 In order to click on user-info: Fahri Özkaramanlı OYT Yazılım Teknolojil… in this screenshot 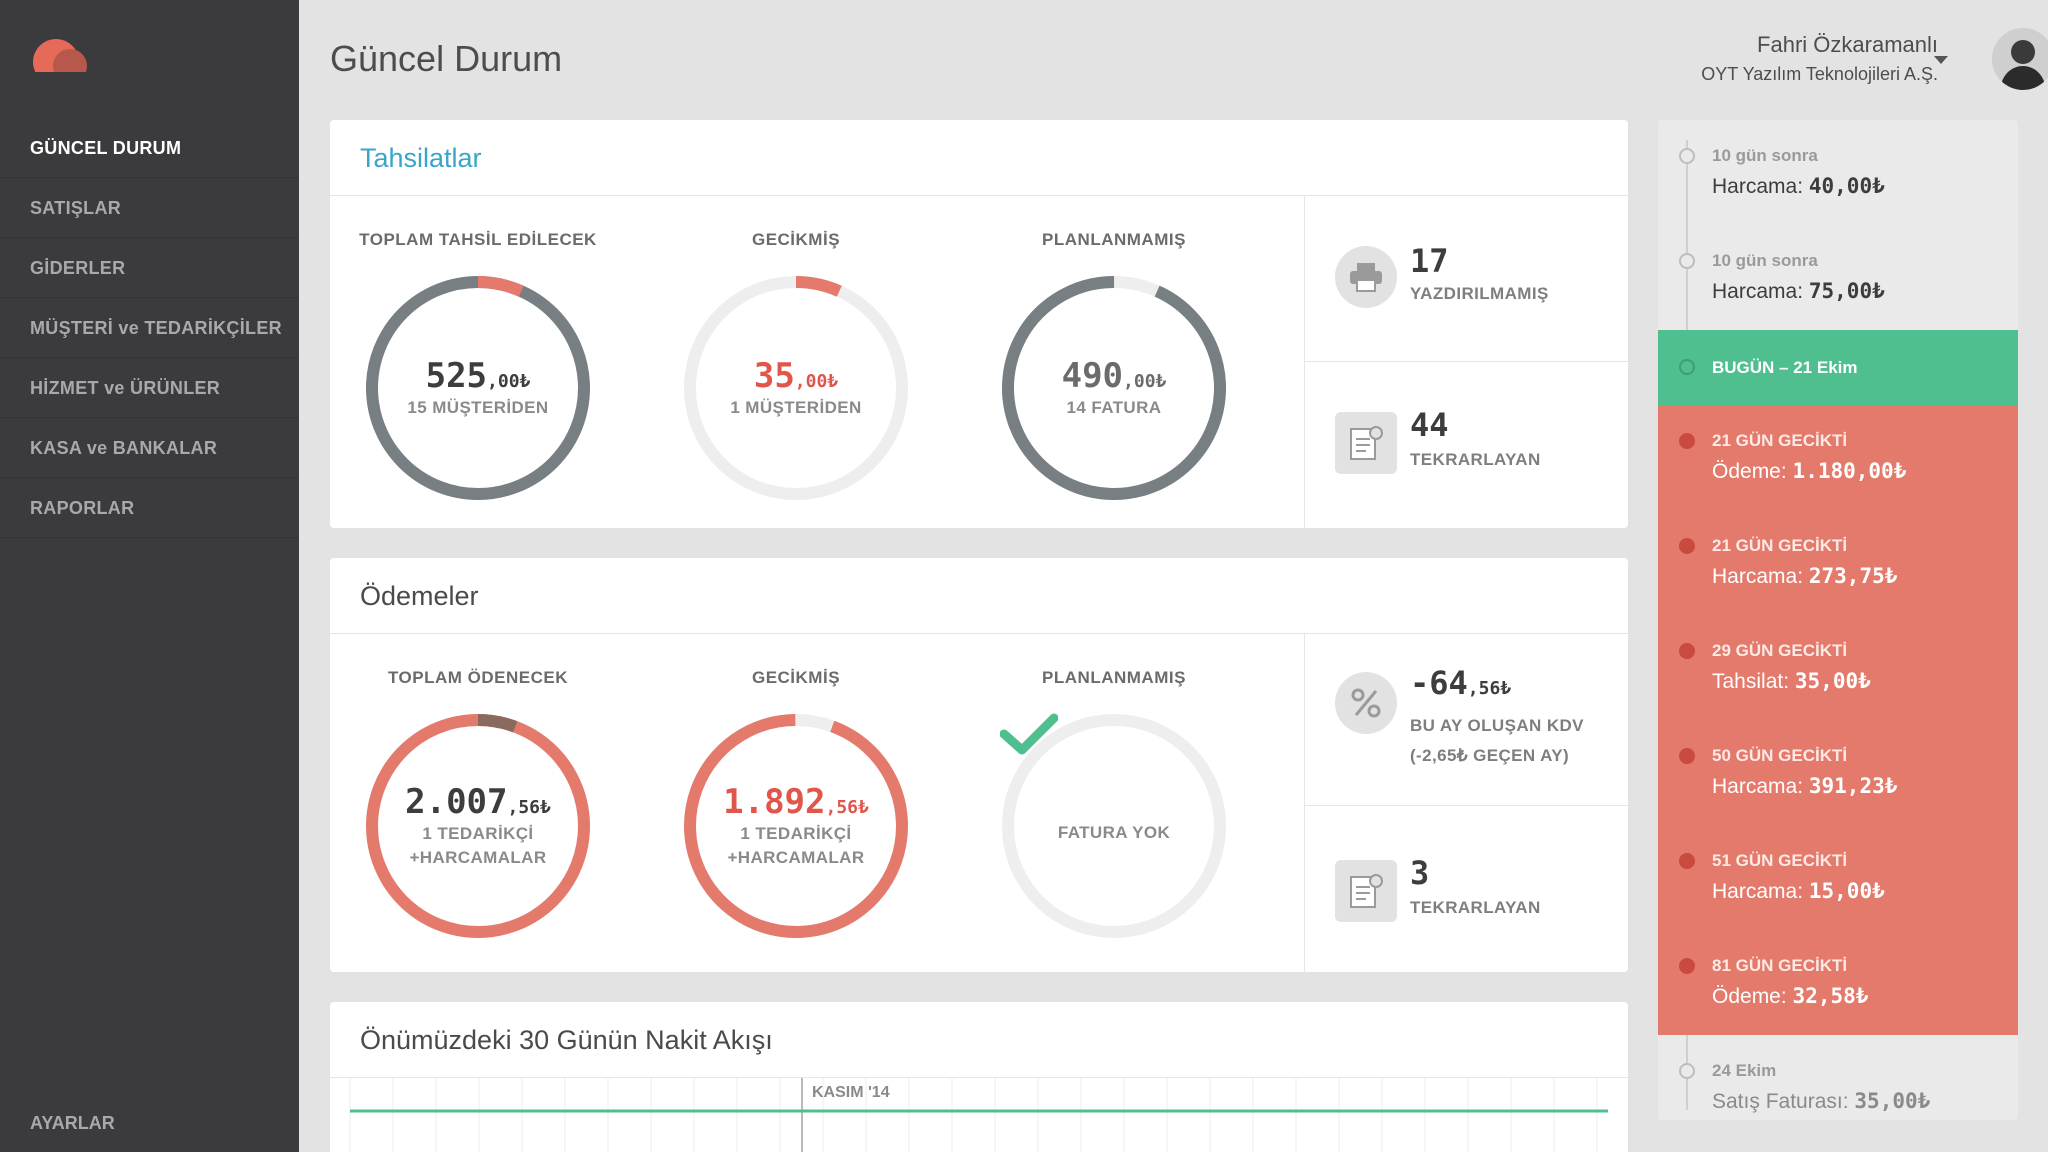, I will do `click(1819, 58)`.